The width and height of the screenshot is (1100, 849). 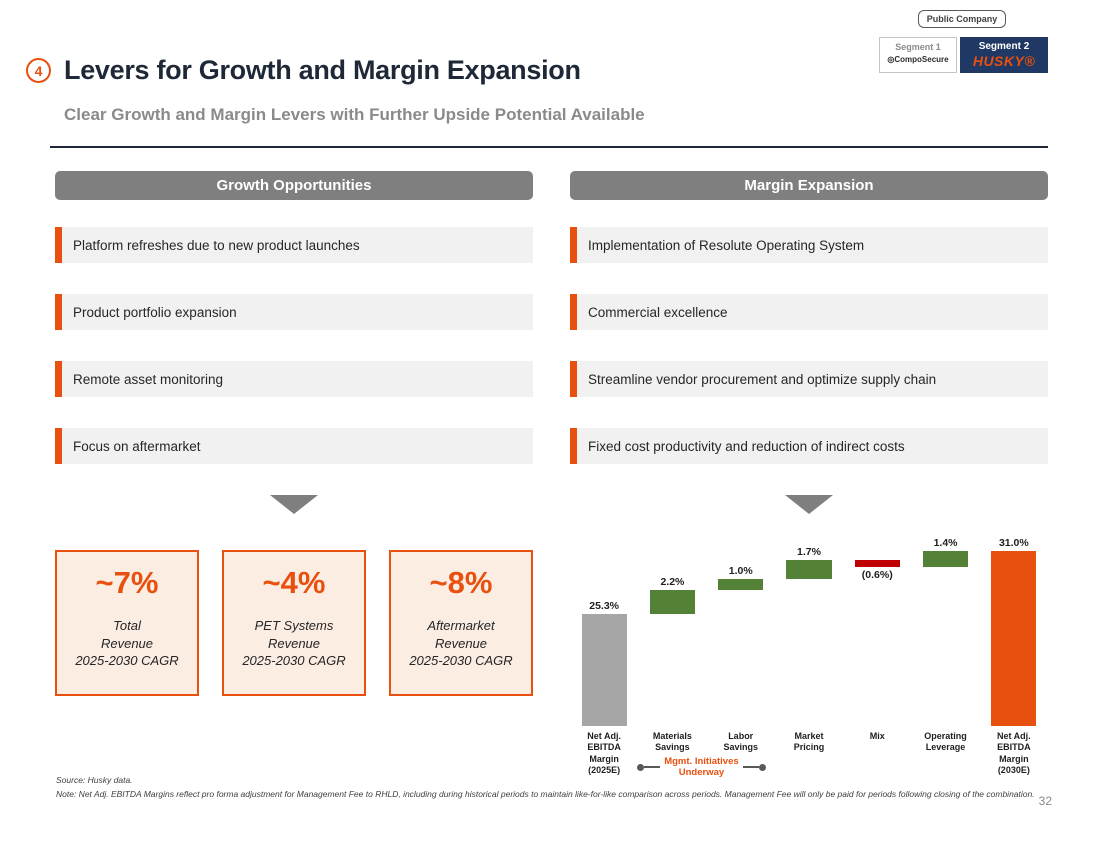 I want to click on waterfall-column: 1.4%, so click(x=945, y=631).